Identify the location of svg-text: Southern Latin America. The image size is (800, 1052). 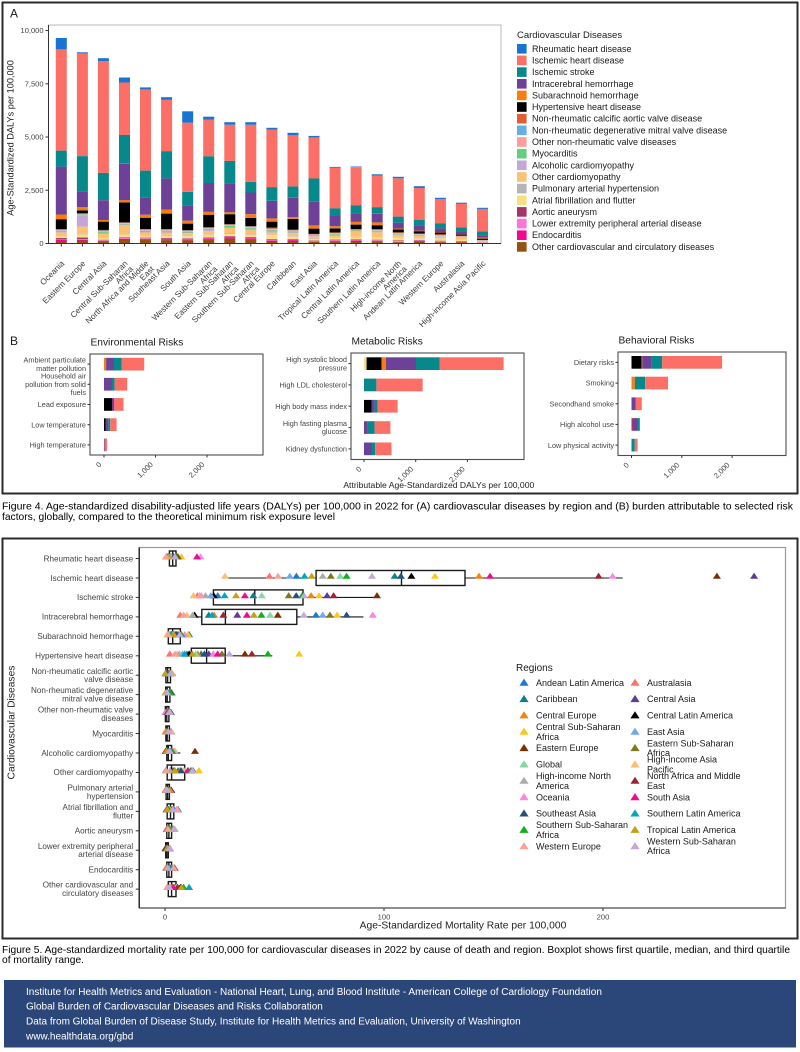
(694, 814).